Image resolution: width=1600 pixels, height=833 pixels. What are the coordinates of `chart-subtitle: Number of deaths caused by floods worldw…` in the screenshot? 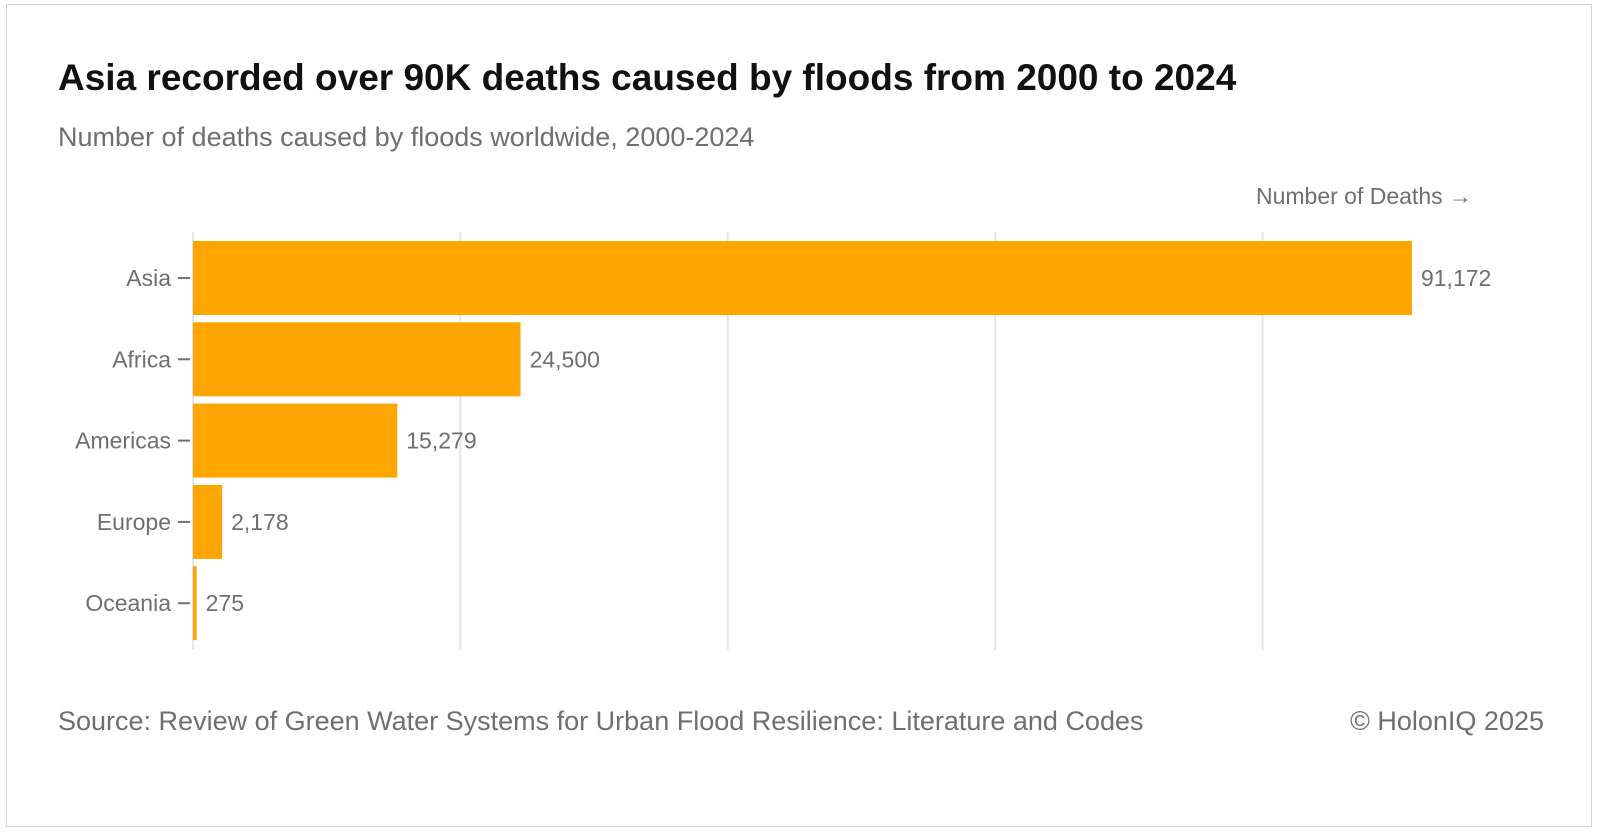 It's located at (406, 137).